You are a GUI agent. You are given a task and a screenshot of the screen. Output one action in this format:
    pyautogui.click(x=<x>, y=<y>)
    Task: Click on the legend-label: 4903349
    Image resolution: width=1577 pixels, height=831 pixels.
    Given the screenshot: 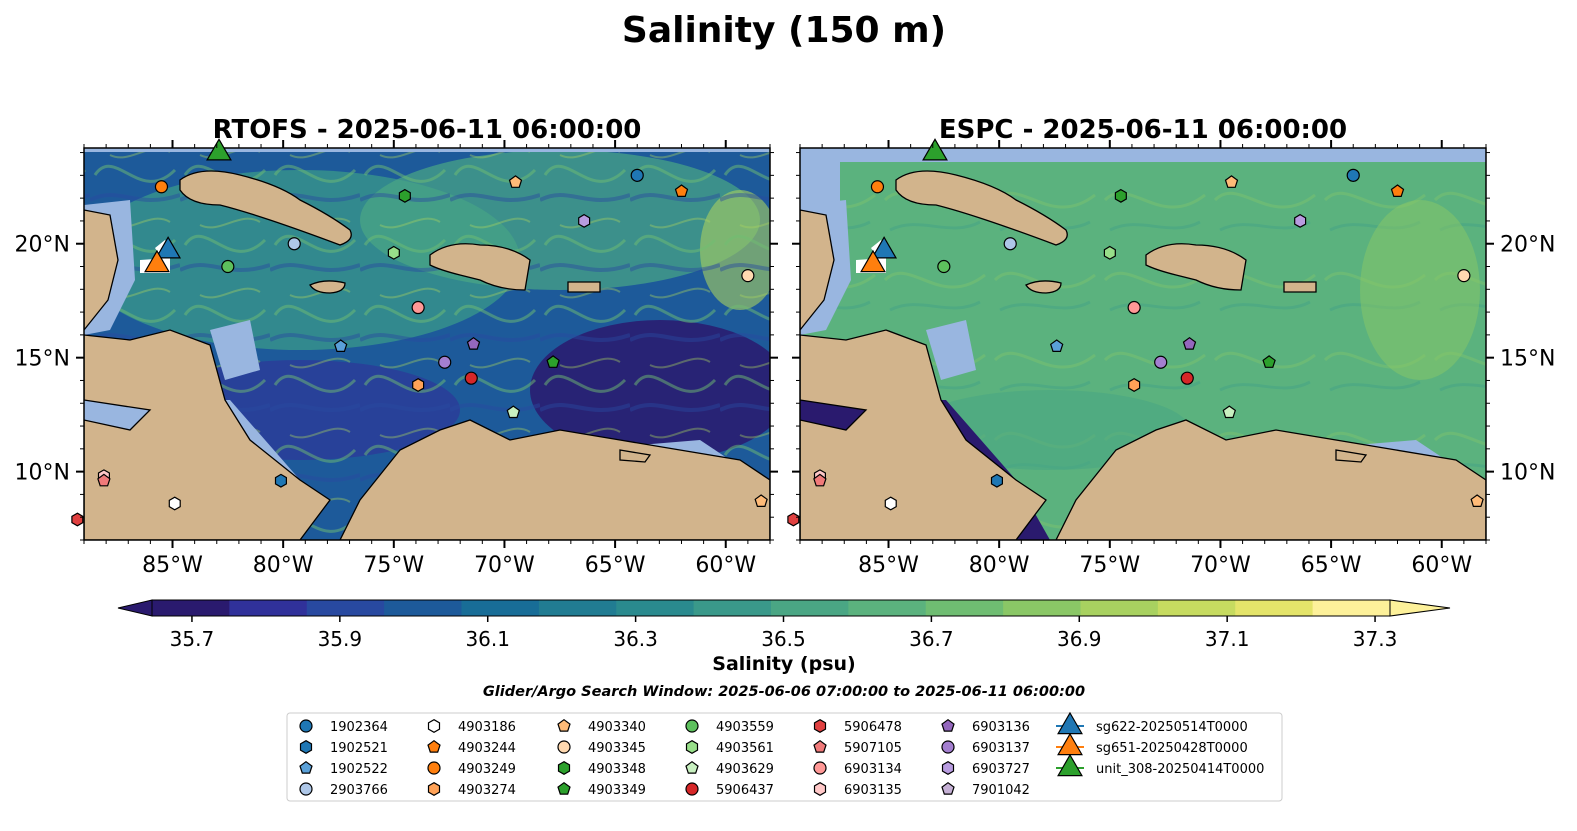 What is the action you would take?
    pyautogui.click(x=617, y=790)
    